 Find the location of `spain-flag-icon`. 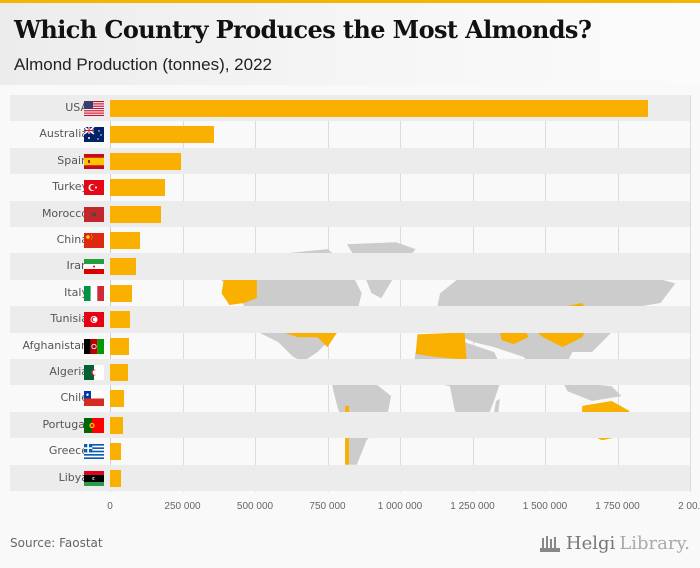

spain-flag-icon is located at coordinates (94, 161).